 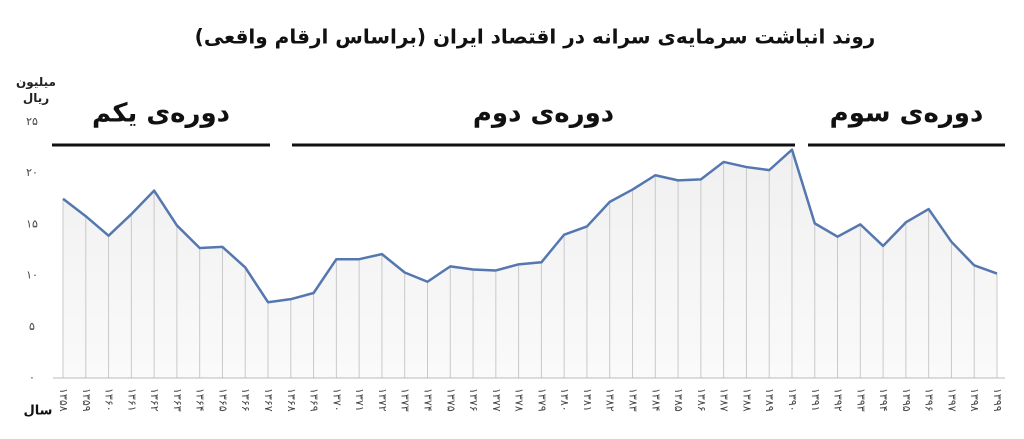 I want to click on x-tick-label: ۱۳۹۰, so click(x=792, y=400).